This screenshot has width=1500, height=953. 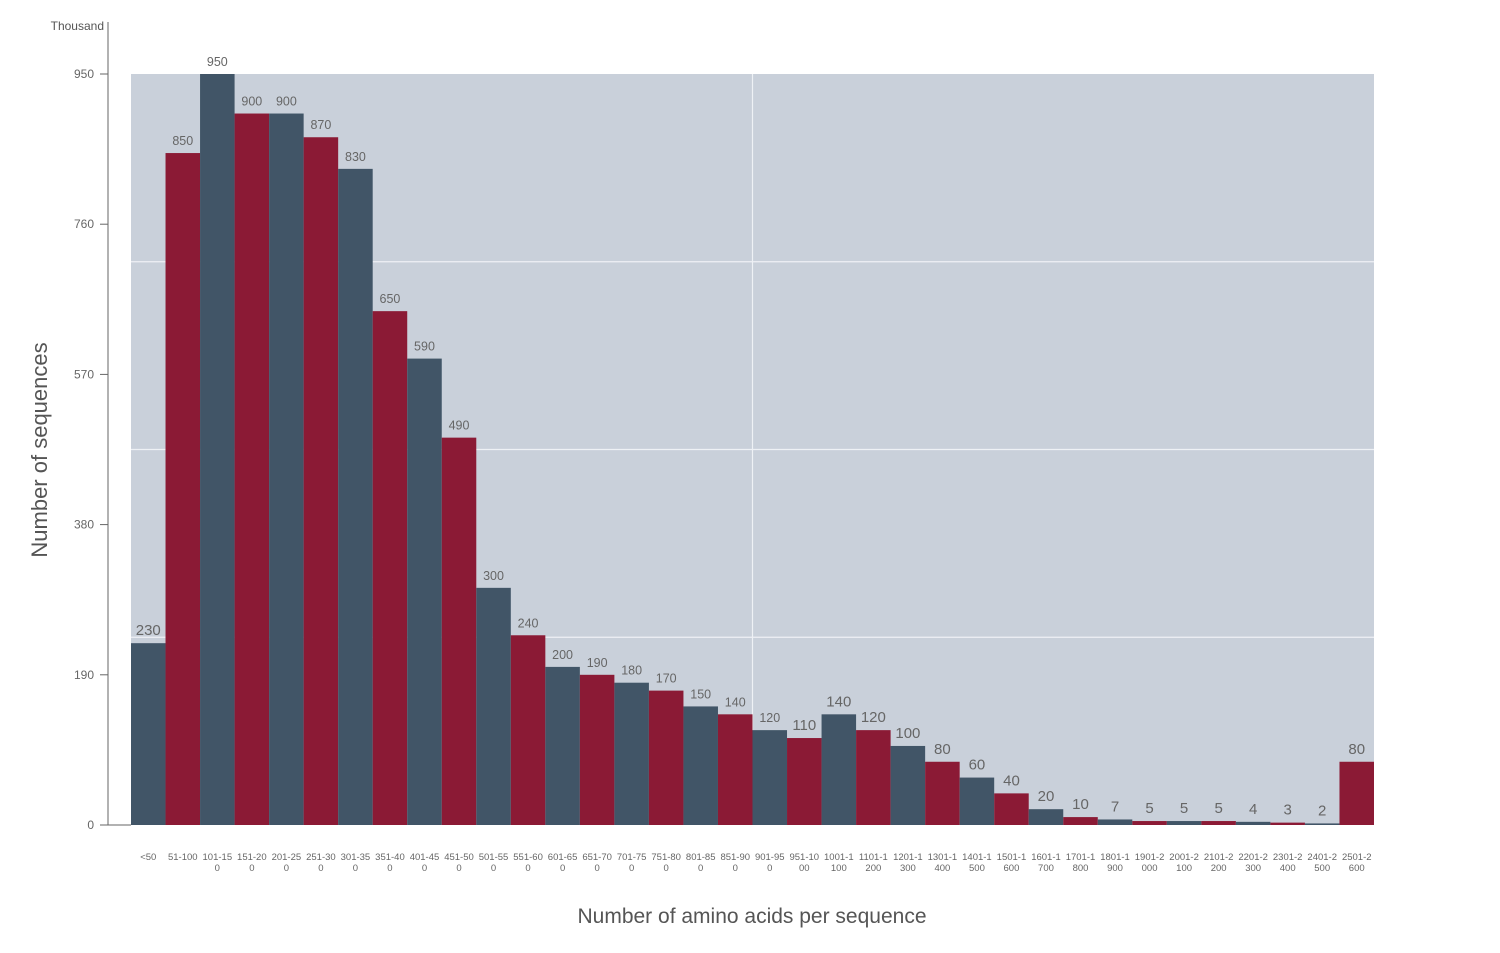 What do you see at coordinates (907, 733) in the screenshot?
I see `bar-value-label: 100` at bounding box center [907, 733].